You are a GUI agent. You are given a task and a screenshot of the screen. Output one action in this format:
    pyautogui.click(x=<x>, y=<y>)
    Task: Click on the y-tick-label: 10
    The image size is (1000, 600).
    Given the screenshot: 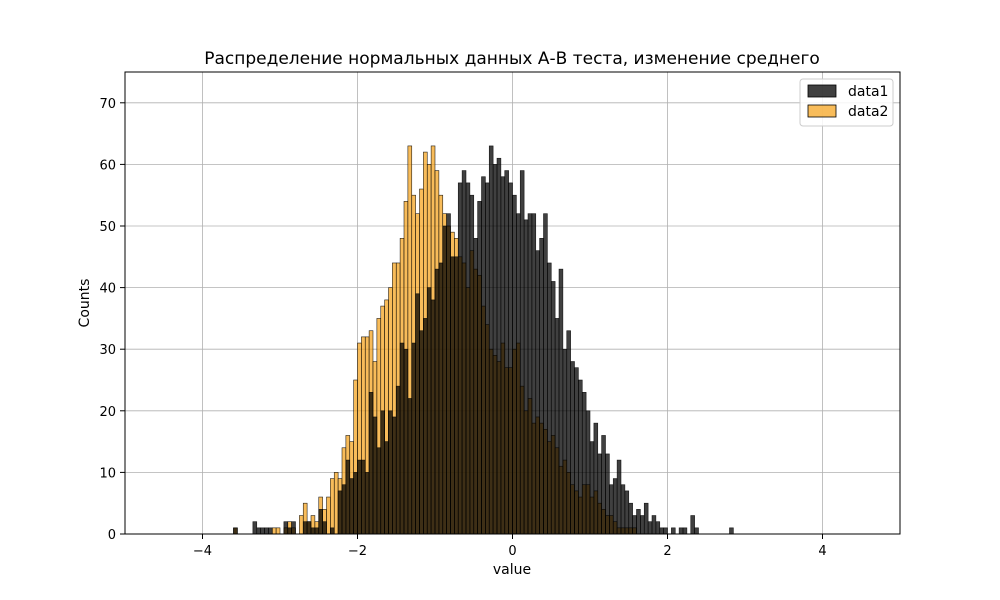 What is the action you would take?
    pyautogui.click(x=107, y=473)
    